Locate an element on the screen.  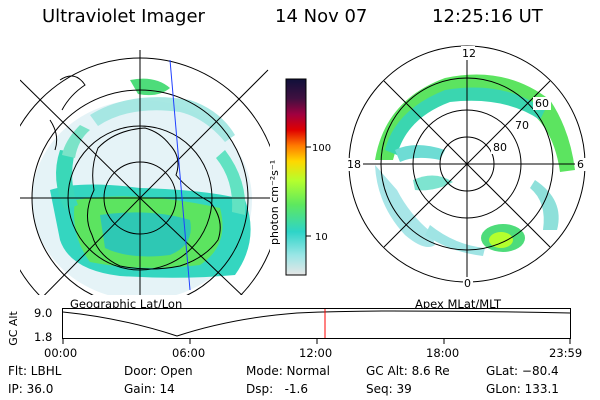
status-mode: Mode: Normal is located at coordinates (288, 371).